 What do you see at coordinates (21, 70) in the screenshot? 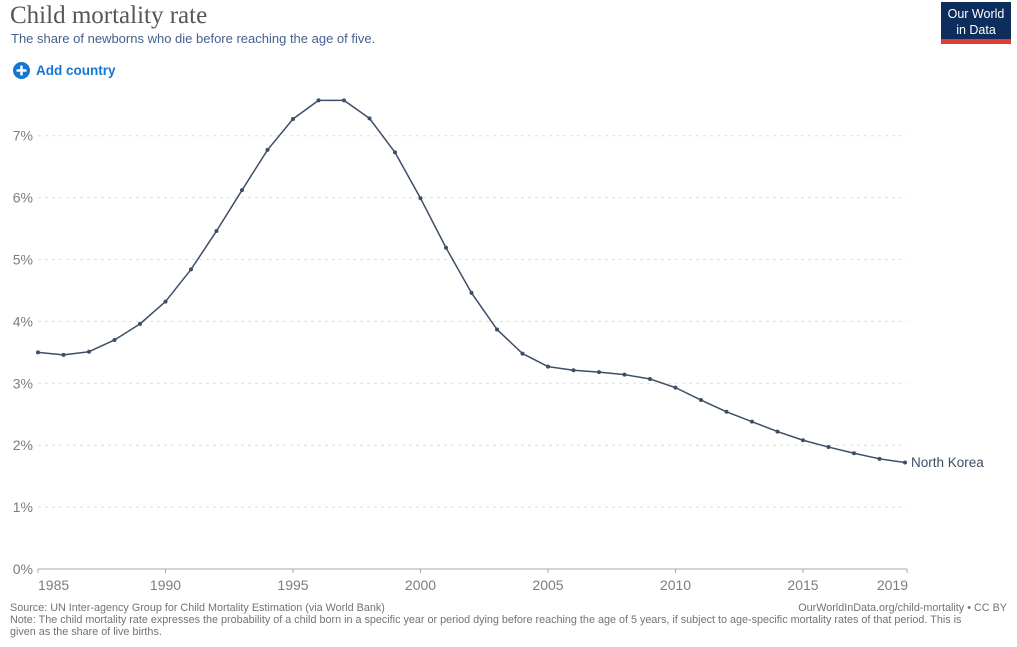
I see `plus-circle-icon` at bounding box center [21, 70].